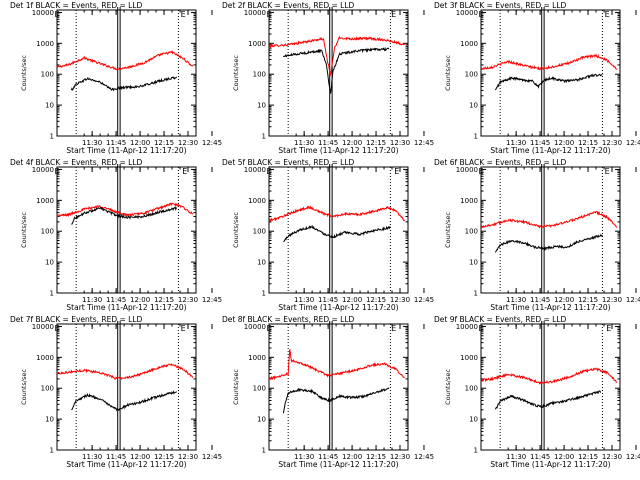  Describe the element at coordinates (500, 5) in the screenshot. I see `chart-title: Det 3f BLACK = Events, RED = LLD` at that location.